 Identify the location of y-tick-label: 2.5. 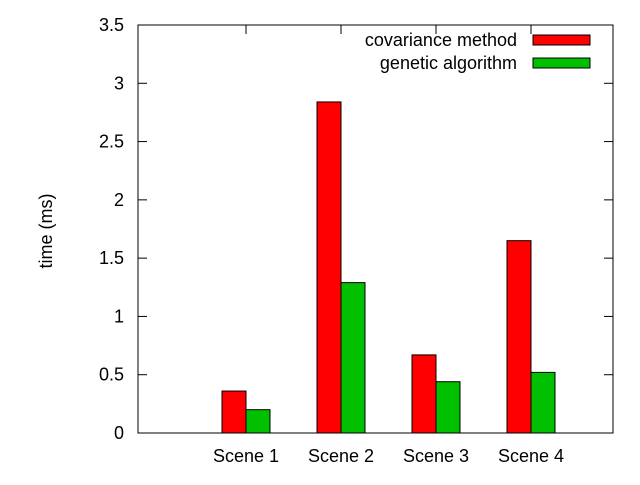
(111, 142).